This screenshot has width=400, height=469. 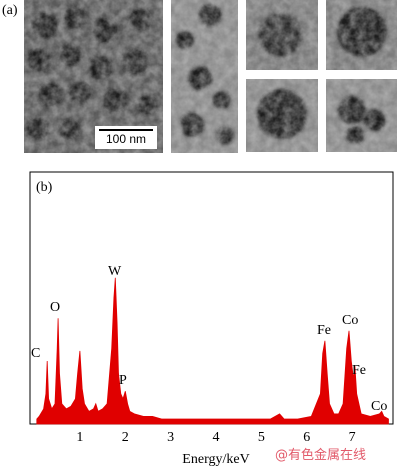 I want to click on x-tick-label: 7, so click(x=352, y=437).